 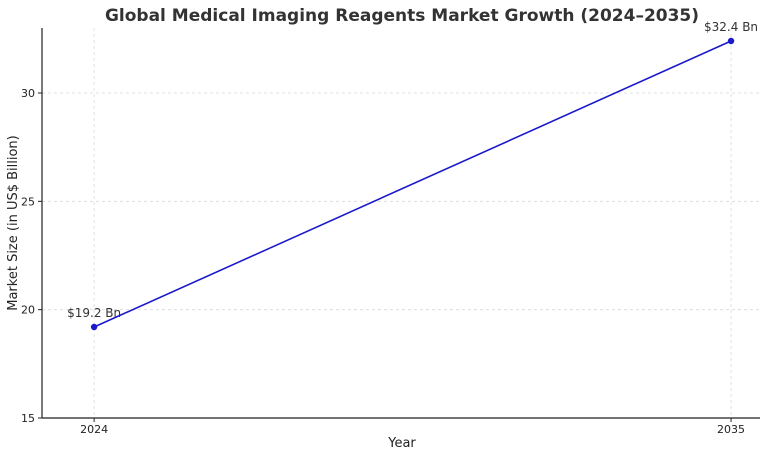 I want to click on data-label: $32.4 Bn, so click(x=731, y=27).